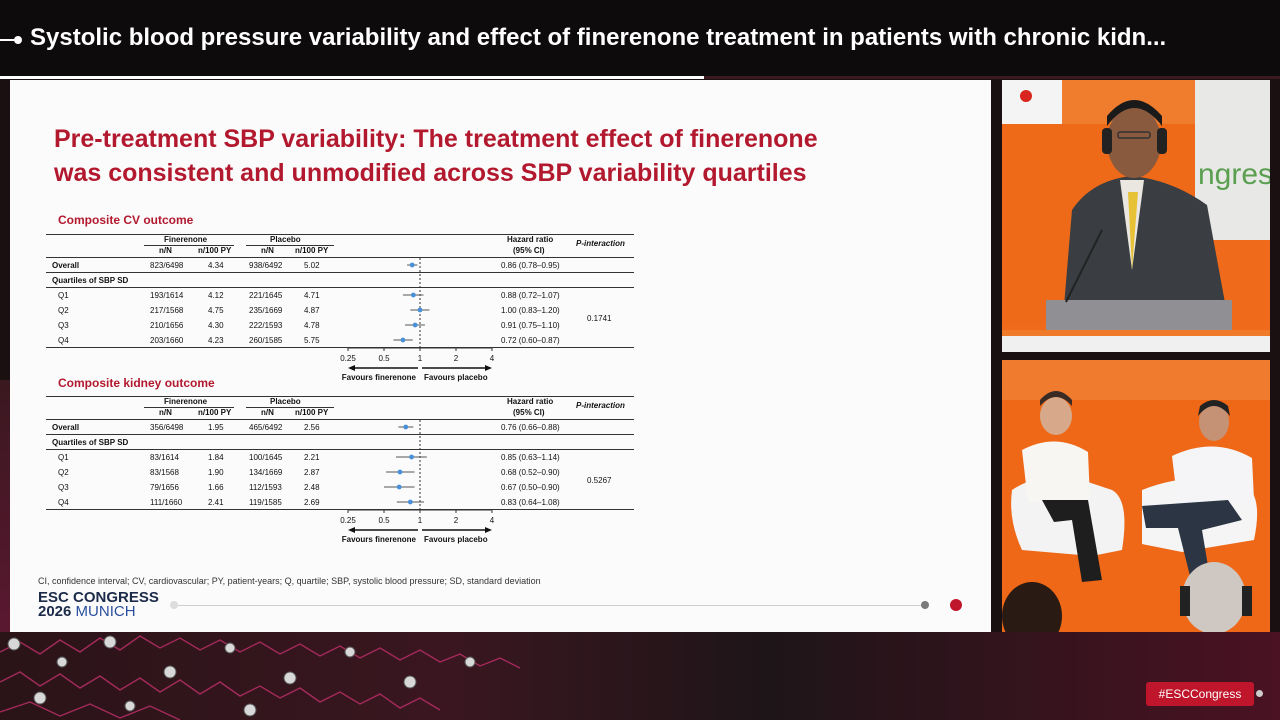 The image size is (1280, 720). Describe the element at coordinates (165, 412) in the screenshot. I see `header-fin-n: n/N` at that location.